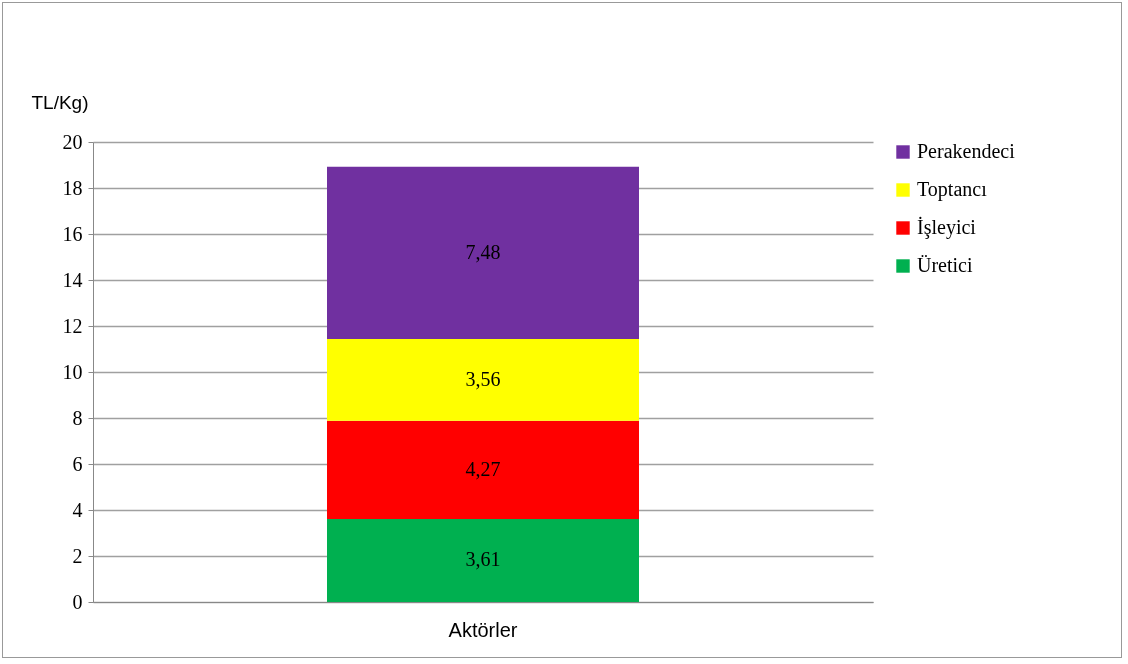 The image size is (1128, 664). What do you see at coordinates (72, 279) in the screenshot?
I see `y-tick-label: 14` at bounding box center [72, 279].